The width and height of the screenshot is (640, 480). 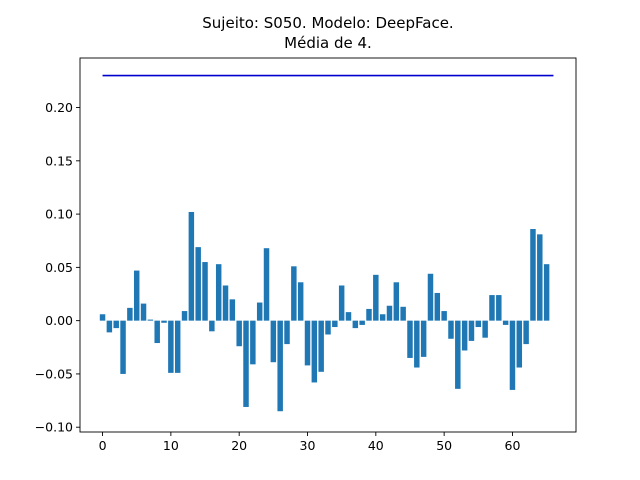 What do you see at coordinates (59, 107) in the screenshot?
I see `y-tick-label-6: 0.20` at bounding box center [59, 107].